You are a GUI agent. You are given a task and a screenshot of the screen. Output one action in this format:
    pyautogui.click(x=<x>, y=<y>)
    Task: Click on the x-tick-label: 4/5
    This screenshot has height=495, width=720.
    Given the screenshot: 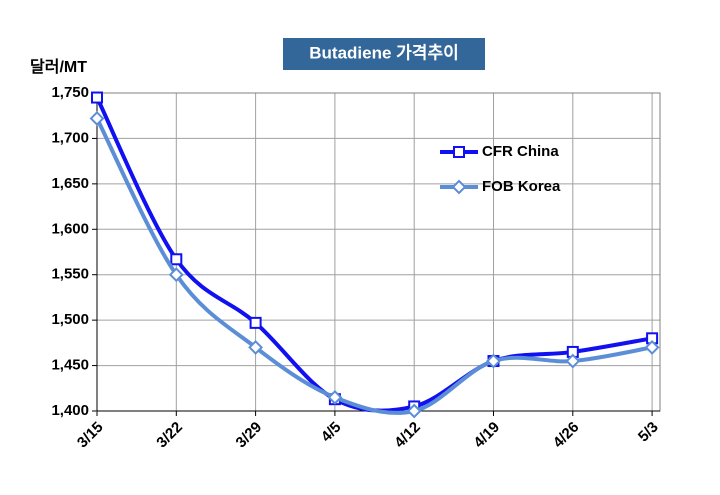 What is the action you would take?
    pyautogui.click(x=331, y=432)
    